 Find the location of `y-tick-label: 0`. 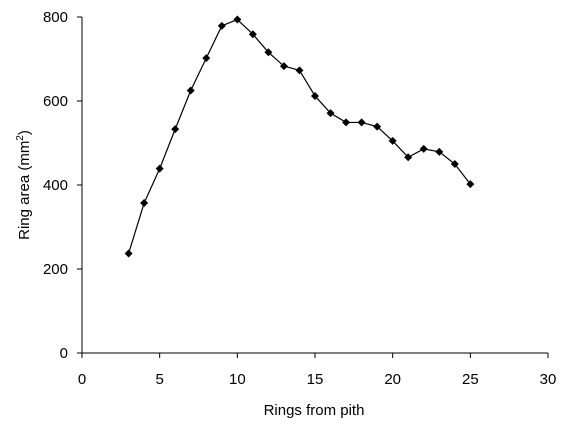

y-tick-label: 0 is located at coordinates (64, 353).